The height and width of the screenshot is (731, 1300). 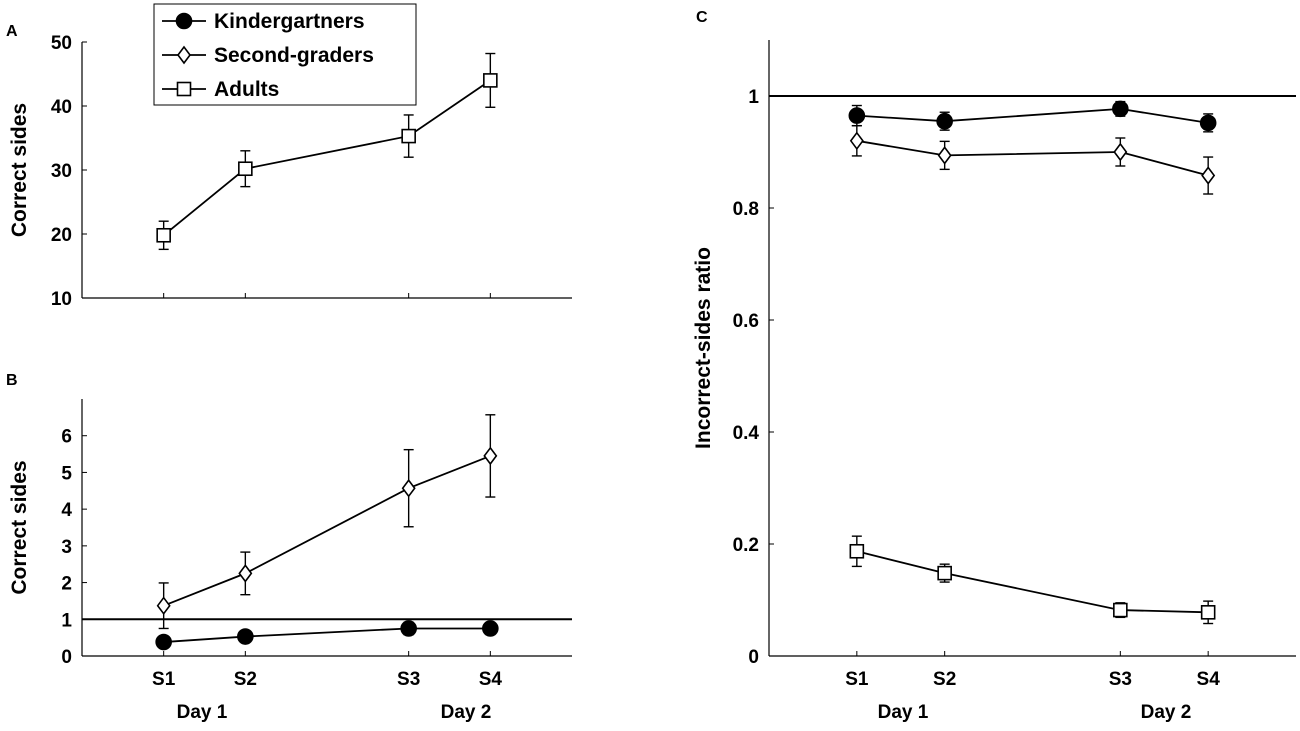 I want to click on legend-label: Adults, so click(x=246, y=89).